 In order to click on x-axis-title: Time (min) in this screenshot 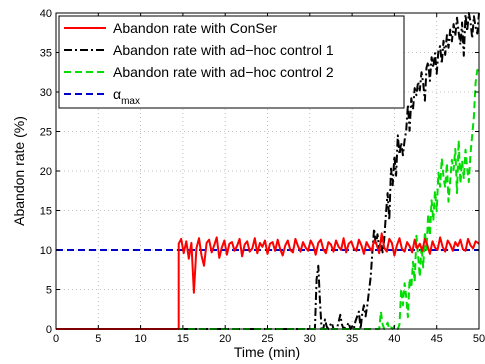, I will do `click(267, 352)`.